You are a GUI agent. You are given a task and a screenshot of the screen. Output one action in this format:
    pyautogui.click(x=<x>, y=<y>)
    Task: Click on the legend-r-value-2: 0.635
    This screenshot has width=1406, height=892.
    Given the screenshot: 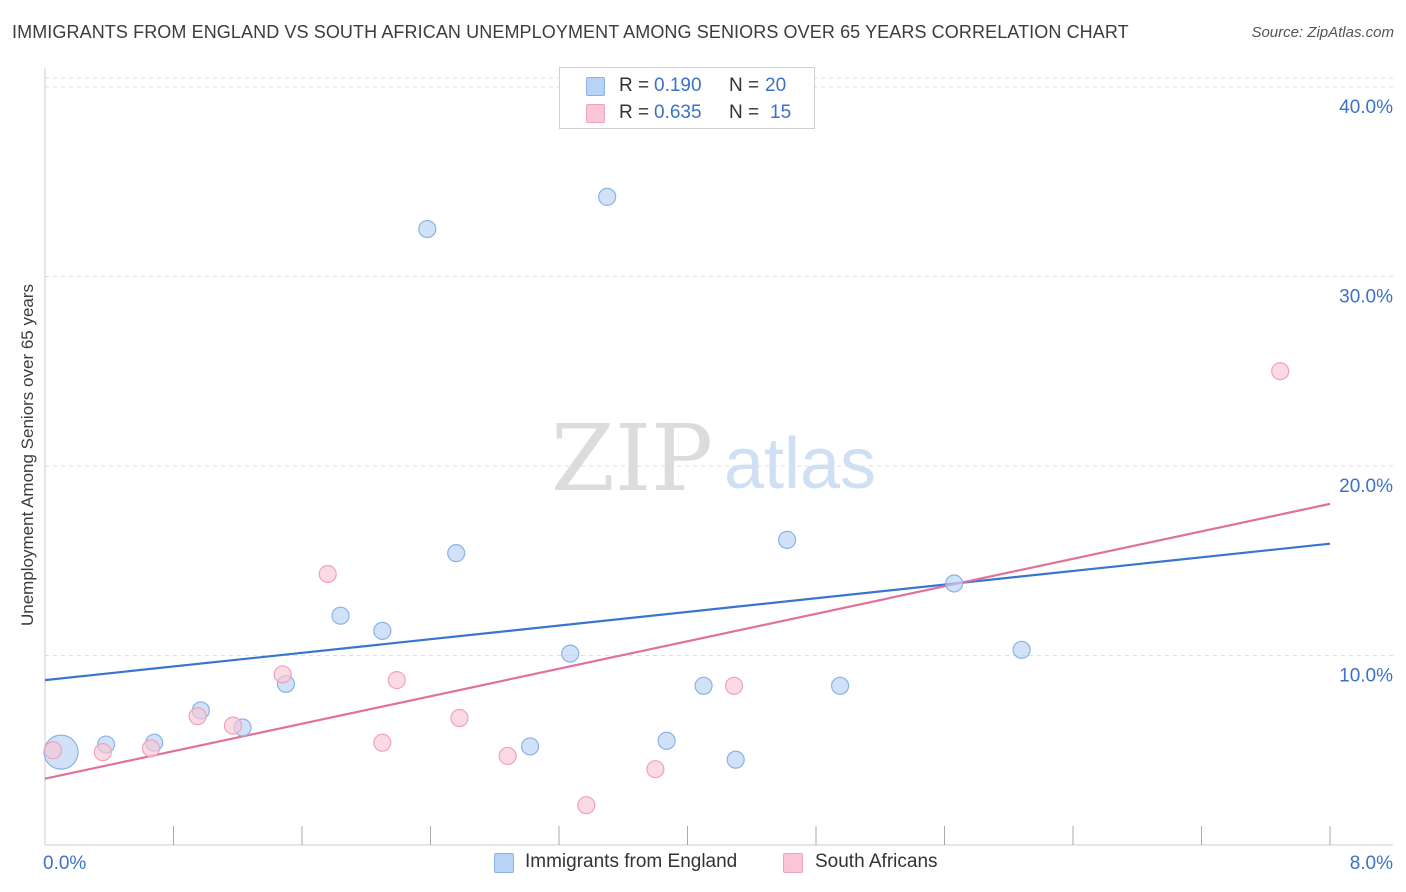 What is the action you would take?
    pyautogui.click(x=678, y=112)
    